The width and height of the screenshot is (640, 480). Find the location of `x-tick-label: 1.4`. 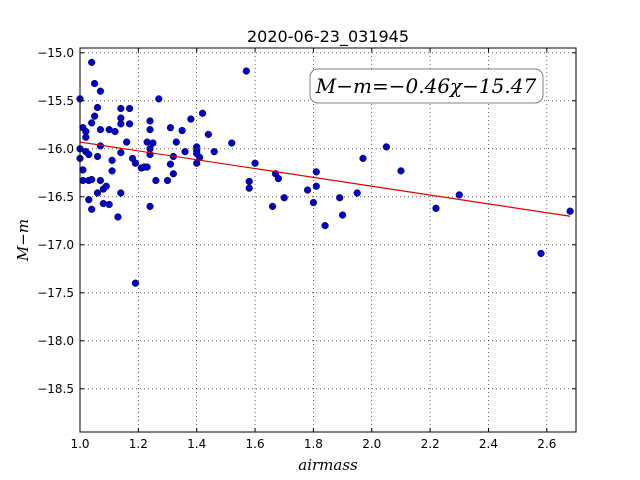

x-tick-label: 1.4 is located at coordinates (196, 444).